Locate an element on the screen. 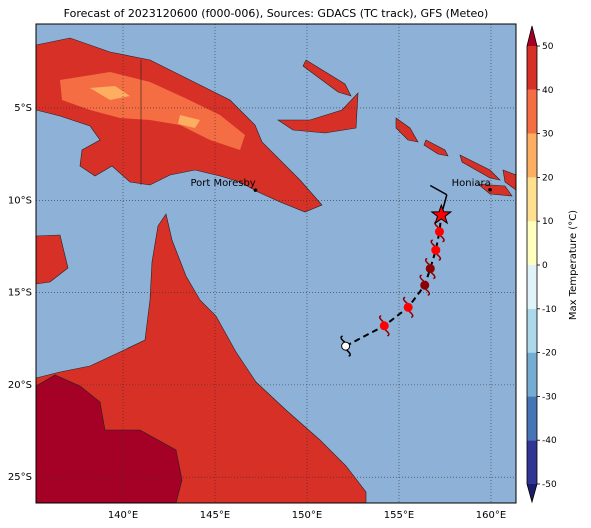  x-tick-label: 155°E is located at coordinates (399, 515).